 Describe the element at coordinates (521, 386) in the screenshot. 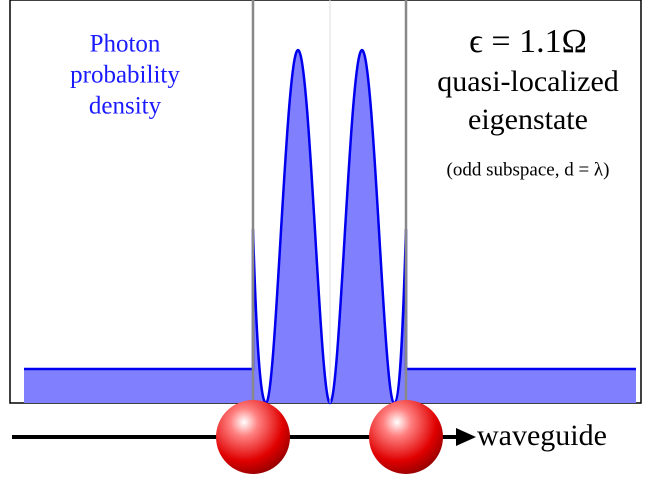

I see `density-right` at that location.